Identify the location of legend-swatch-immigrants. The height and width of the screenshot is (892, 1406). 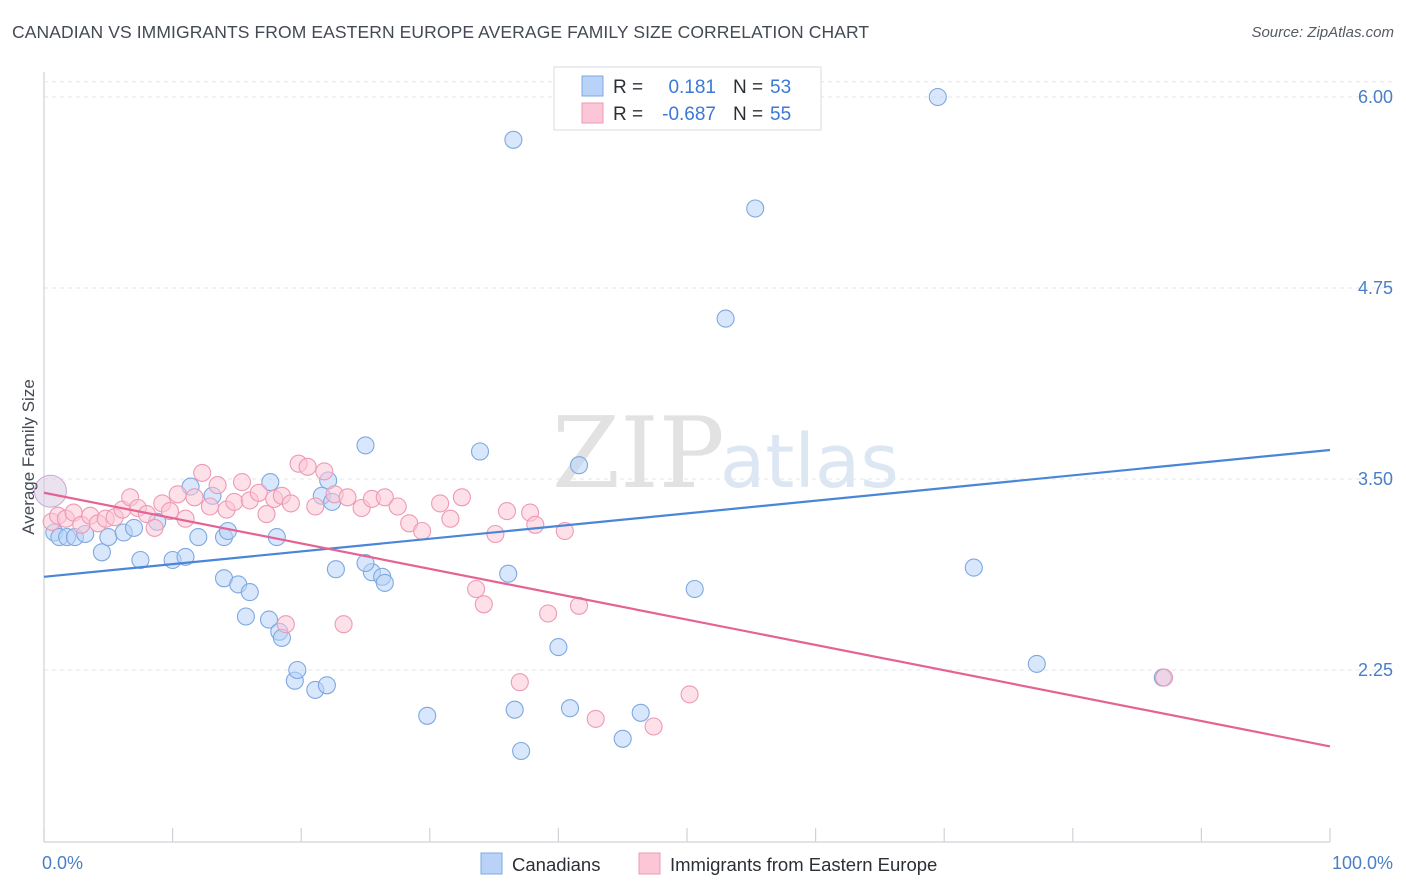
(592, 113).